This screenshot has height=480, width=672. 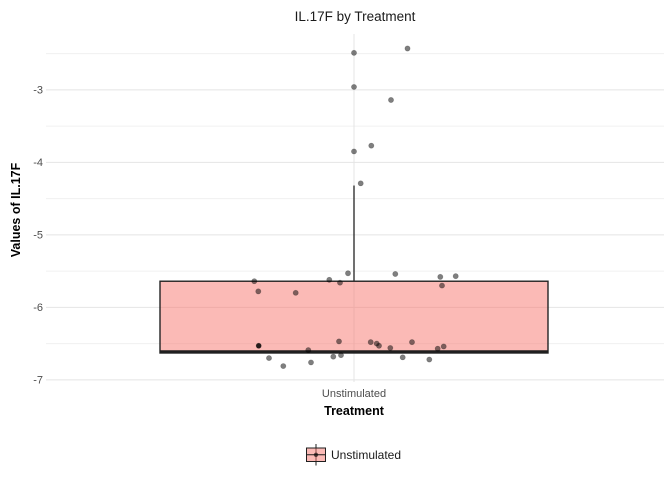 What do you see at coordinates (38, 163) in the screenshot?
I see `y-tick-label: -4` at bounding box center [38, 163].